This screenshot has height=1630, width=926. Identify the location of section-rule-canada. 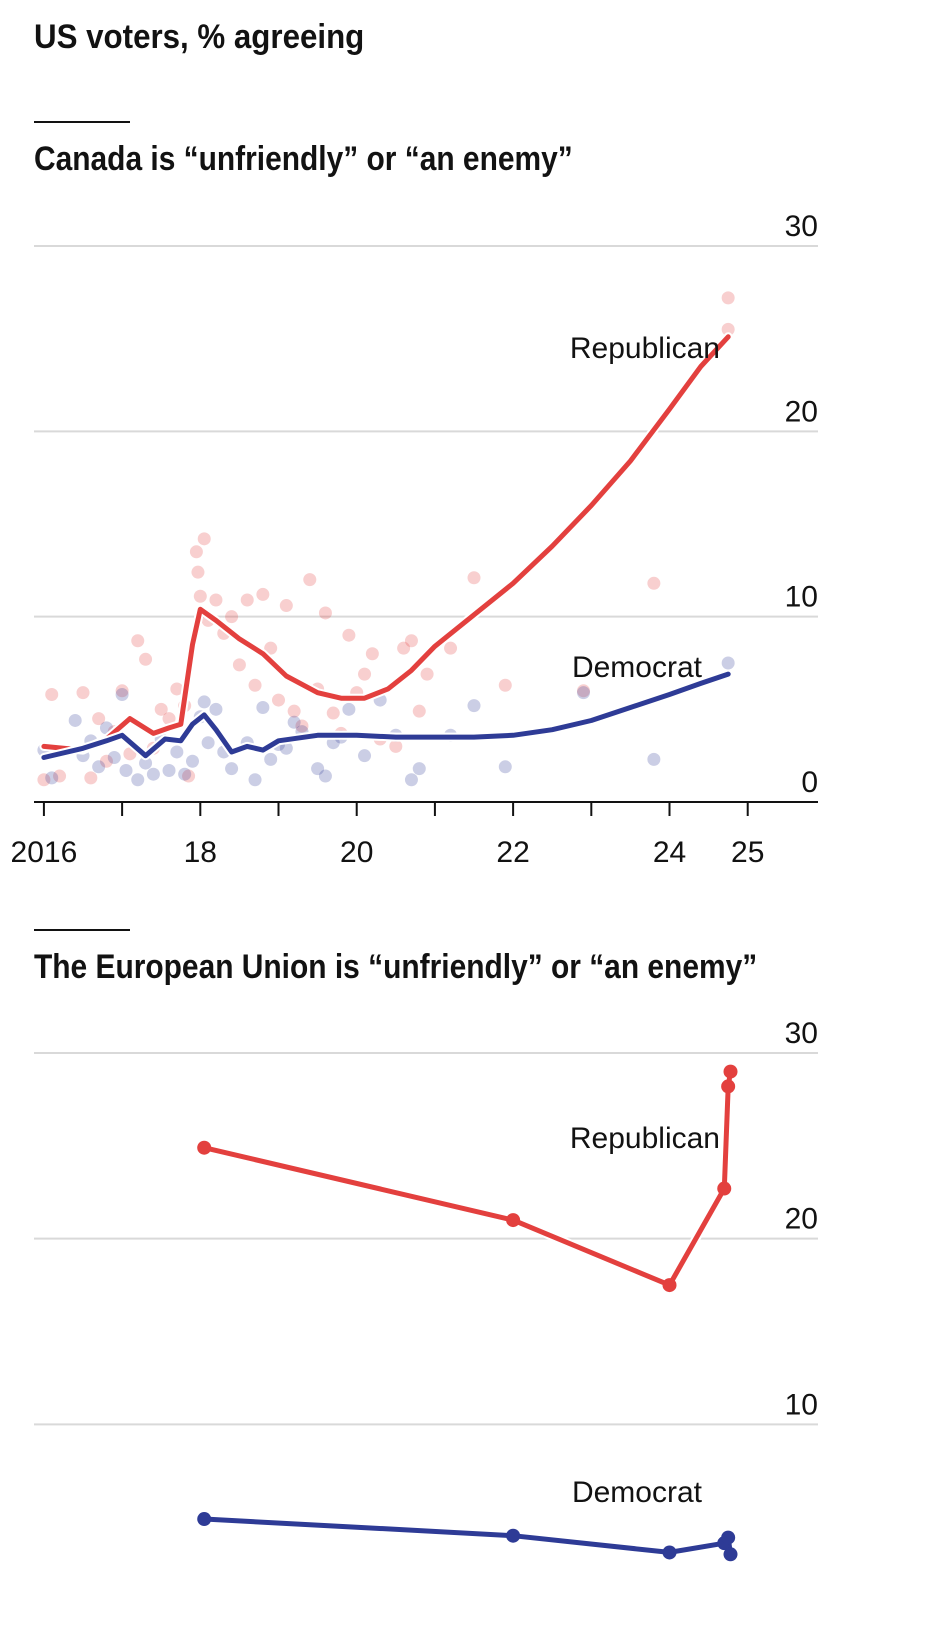
(82, 122).